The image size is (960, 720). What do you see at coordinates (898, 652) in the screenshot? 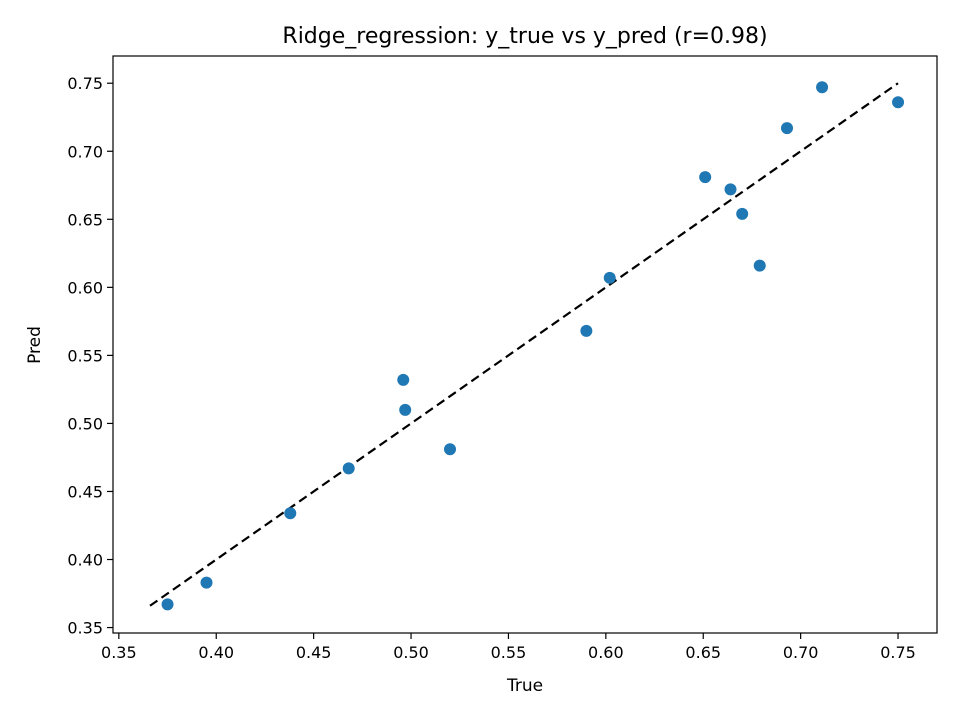
I see `x-tick-label: 0.75` at bounding box center [898, 652].